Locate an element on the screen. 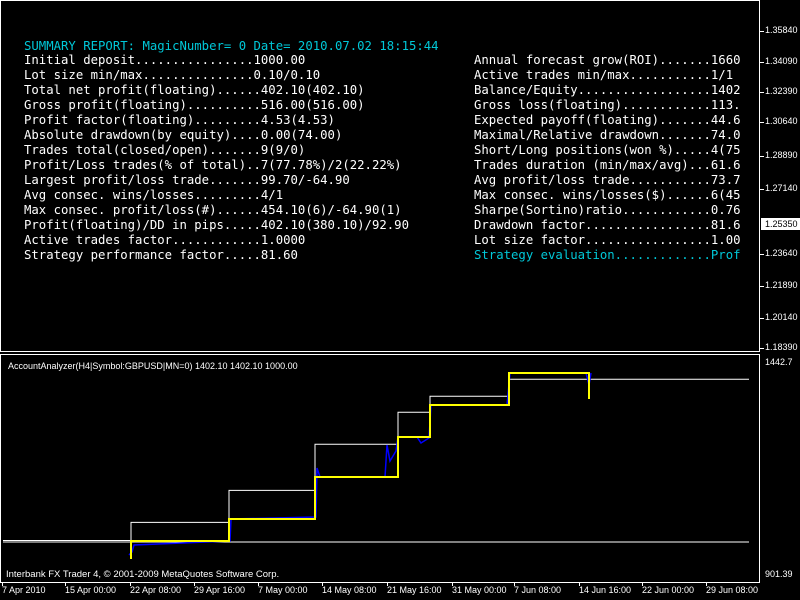  indicator-min-label: 901.39 is located at coordinates (779, 574).